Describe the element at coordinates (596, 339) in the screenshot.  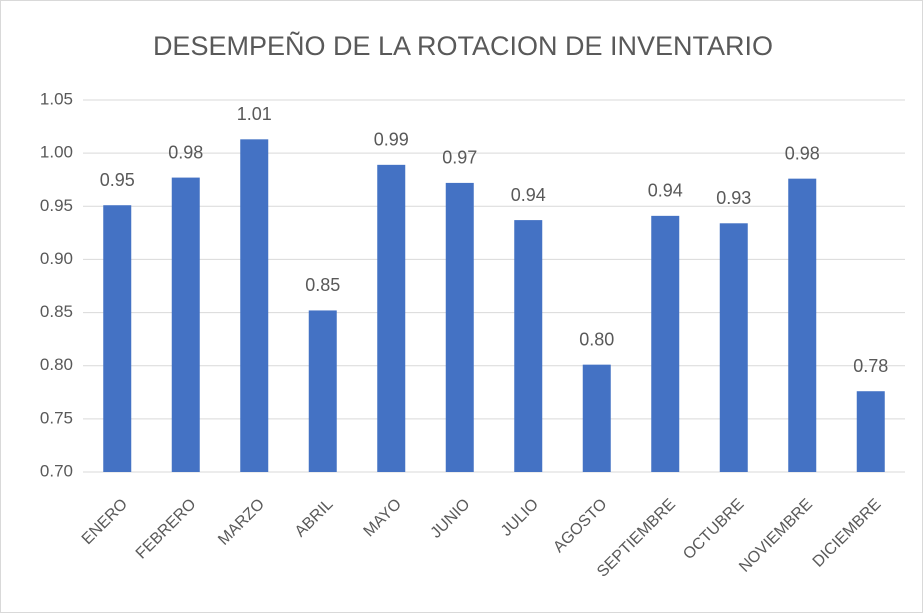
I see `data-label: 0.80` at that location.